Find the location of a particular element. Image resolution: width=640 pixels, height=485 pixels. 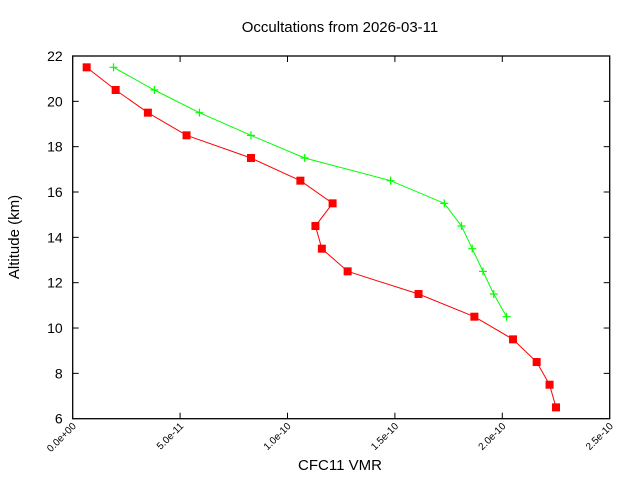

x-axis-label: CFC11 VMR is located at coordinates (340, 465).